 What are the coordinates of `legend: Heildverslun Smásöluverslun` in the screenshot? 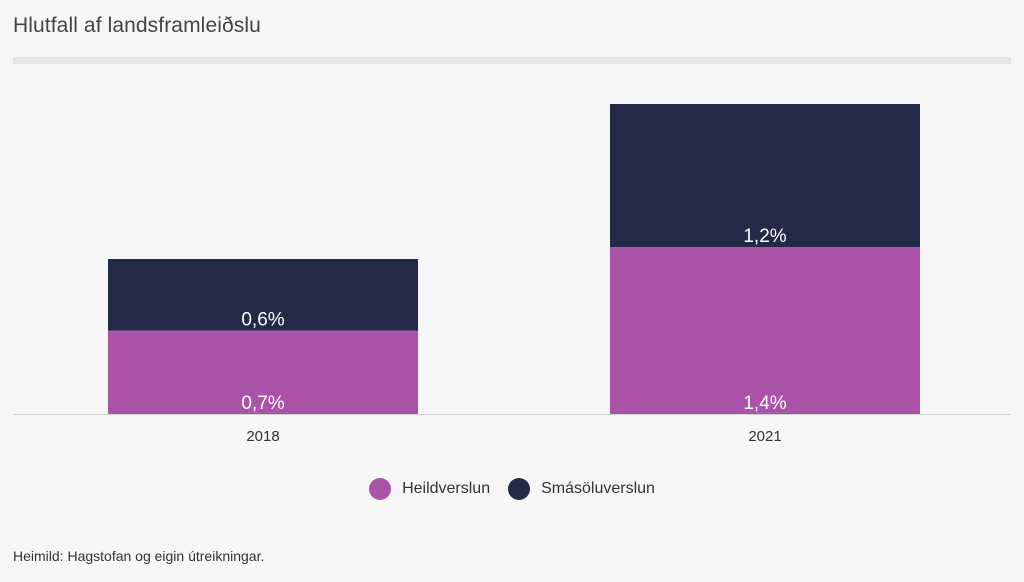 It's located at (512, 489).